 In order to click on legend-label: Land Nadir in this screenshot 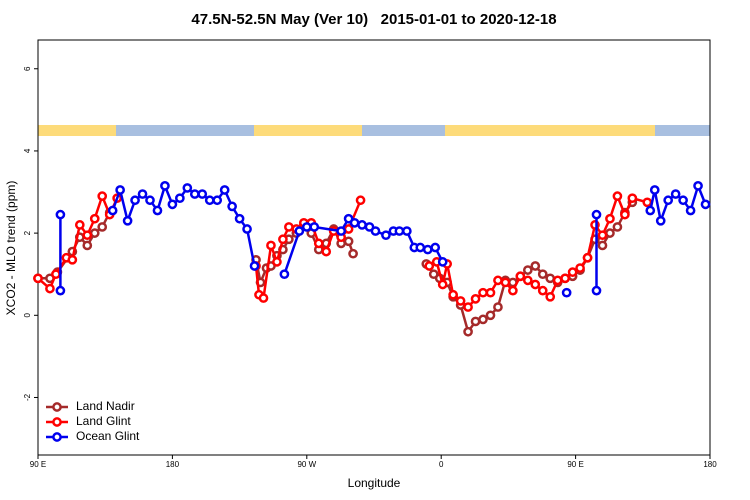, I will do `click(105, 406)`.